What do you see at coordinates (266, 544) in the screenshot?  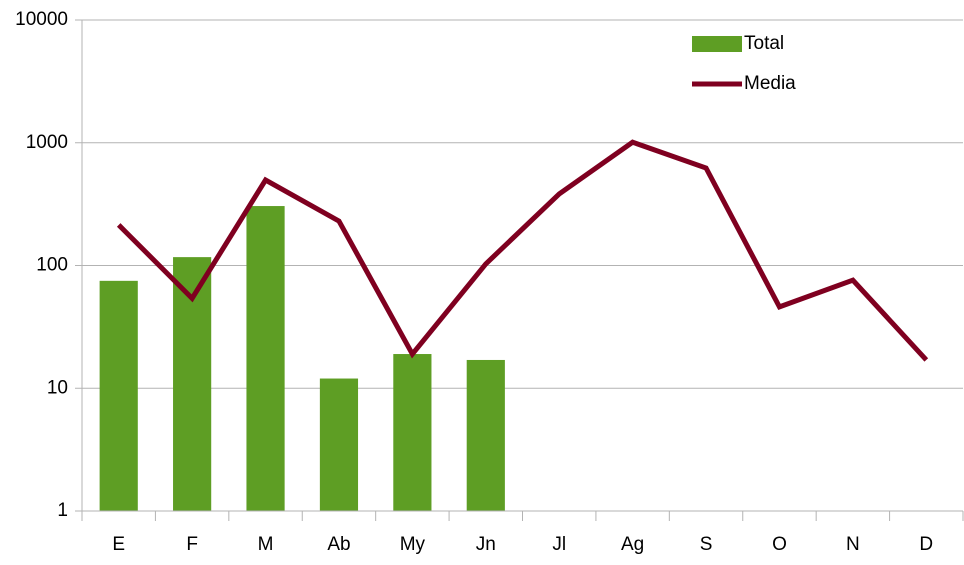 I see `x-tick-label: M` at bounding box center [266, 544].